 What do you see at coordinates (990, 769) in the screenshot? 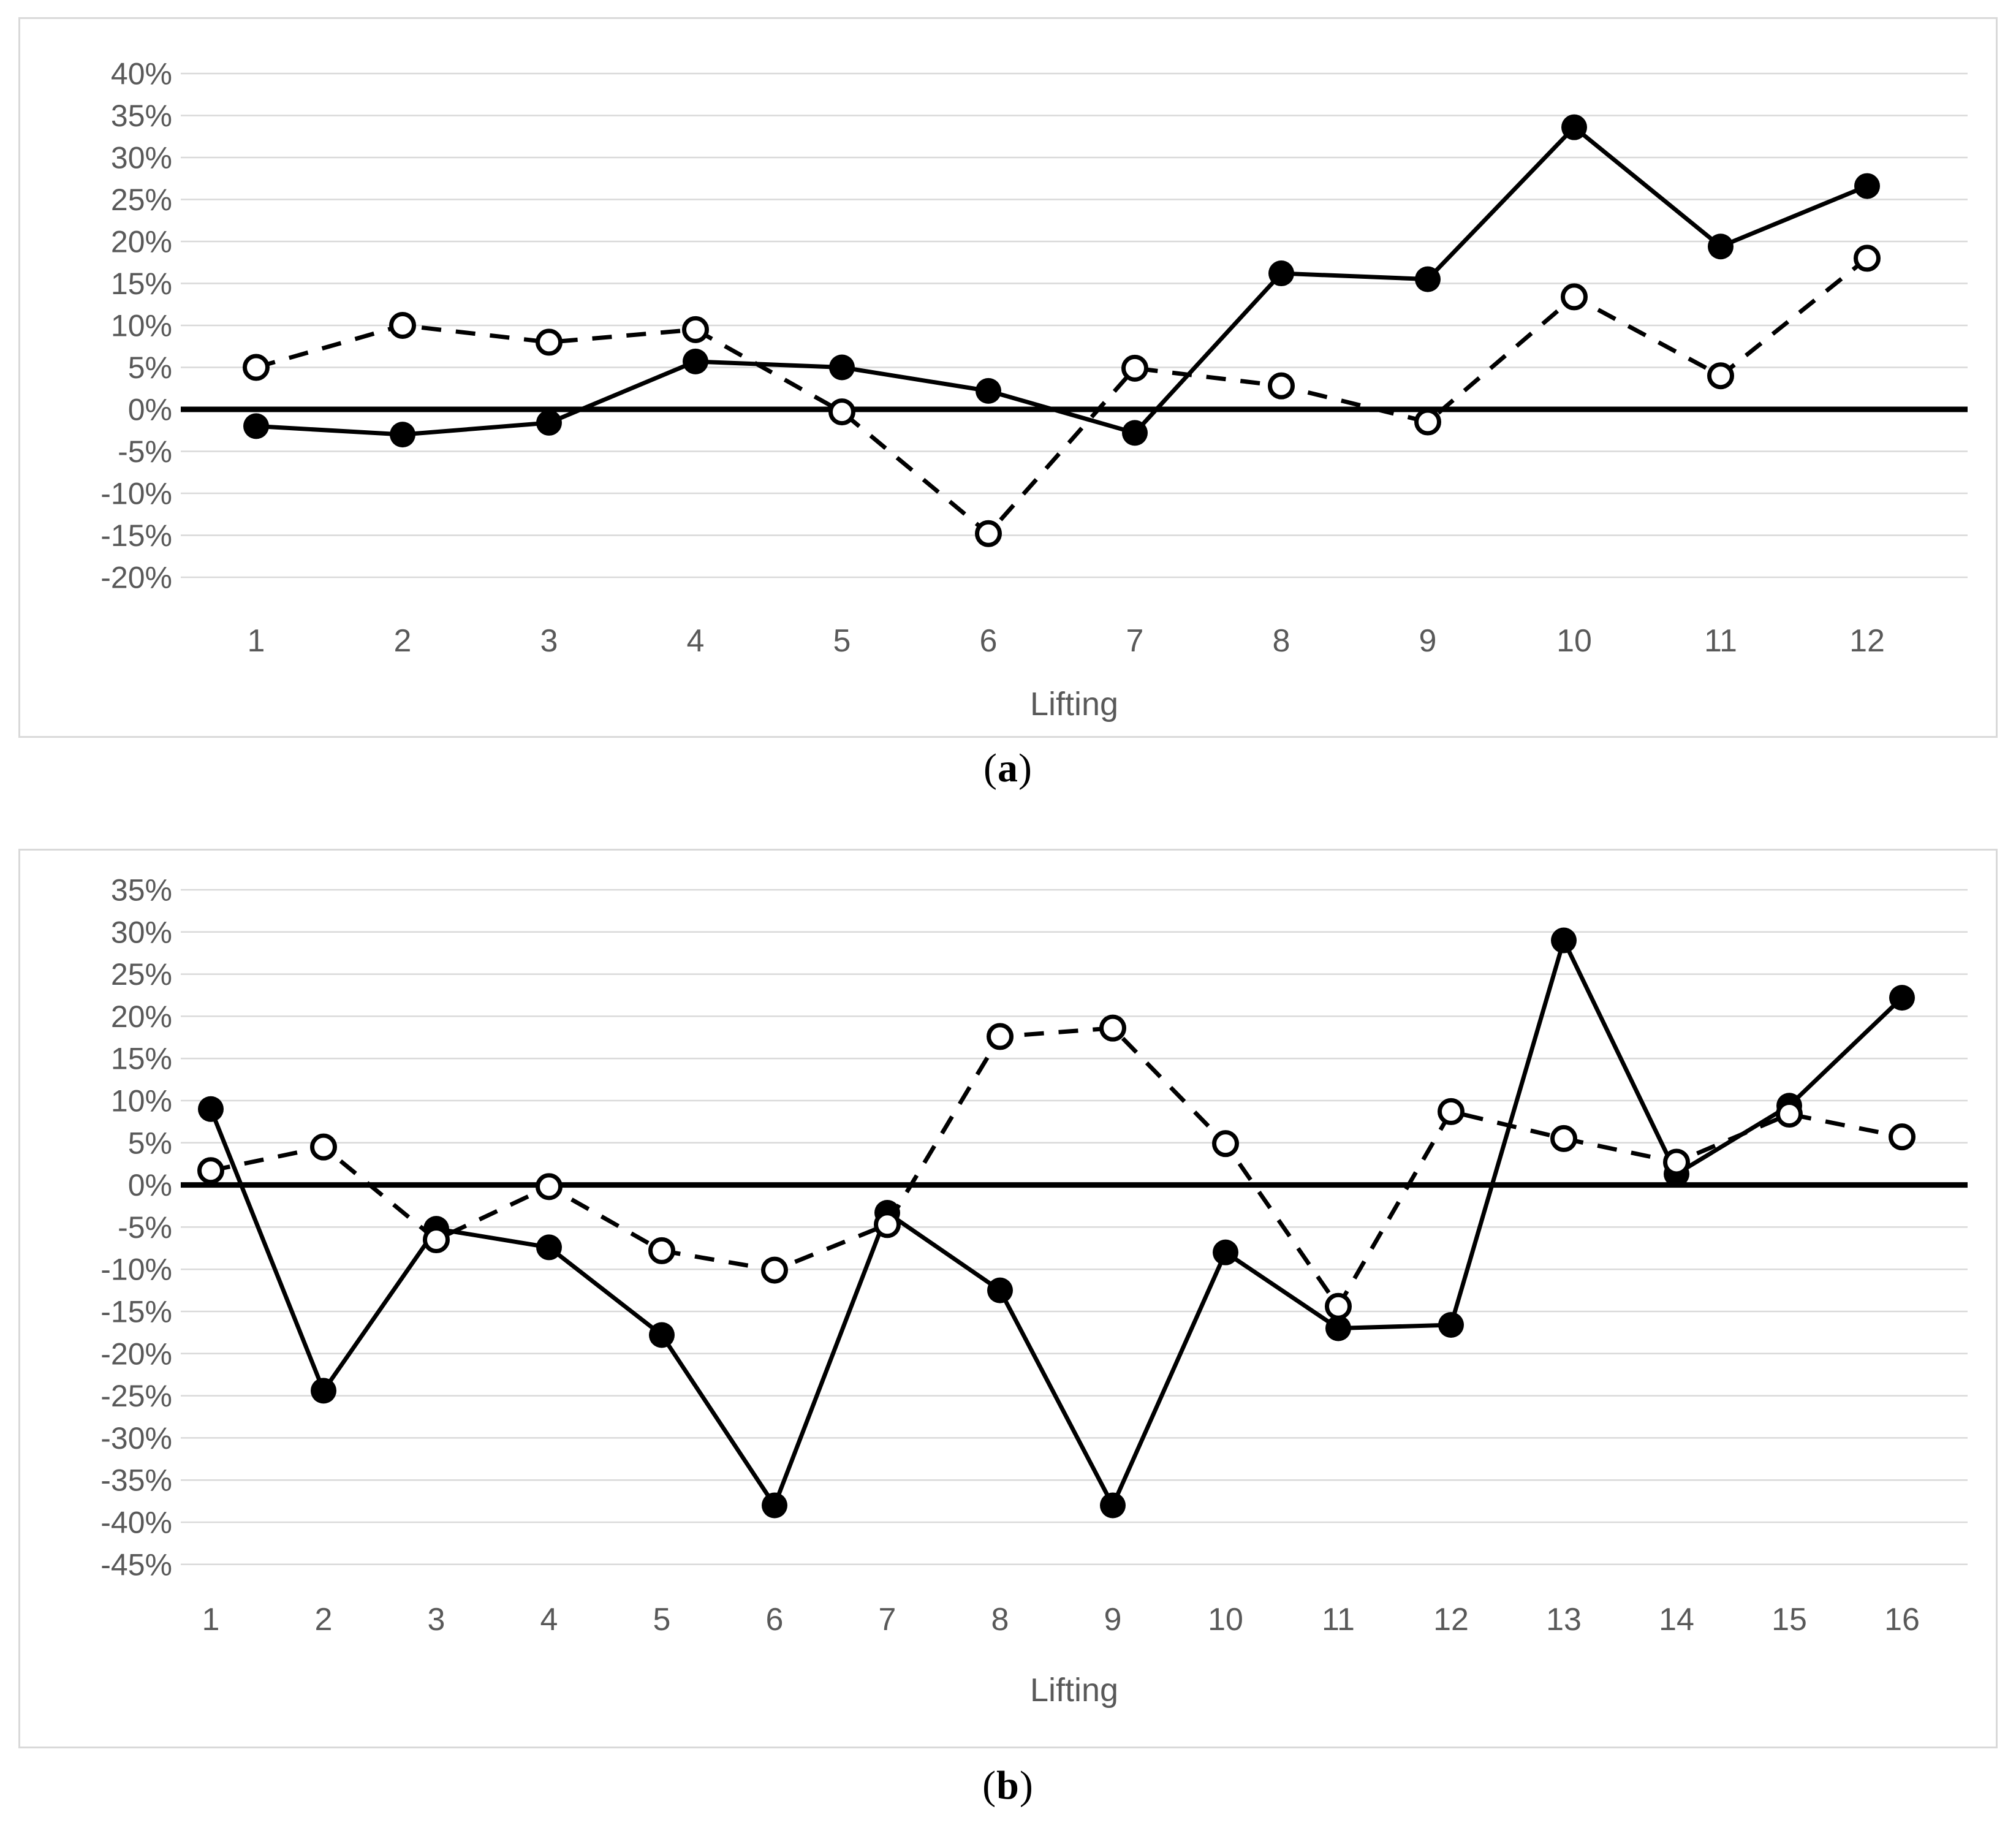
I see `caption-a-paren-open: (` at bounding box center [990, 769].